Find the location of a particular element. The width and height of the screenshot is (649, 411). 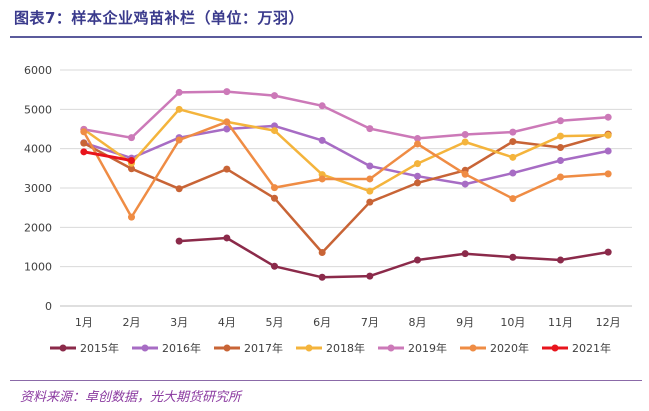

y-tick-label: 2000 is located at coordinates (38, 227).